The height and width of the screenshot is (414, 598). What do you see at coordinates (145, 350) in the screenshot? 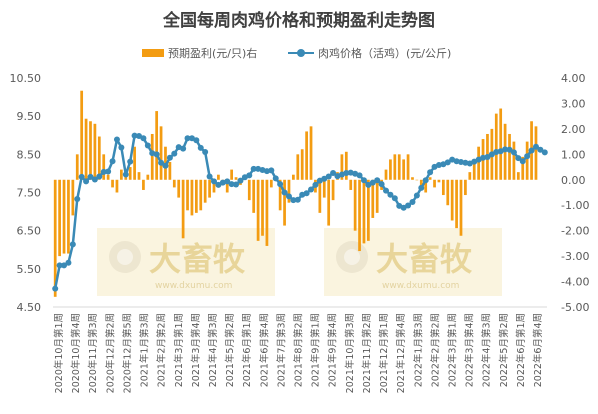
I see `x-axis-tick-label: 2021年1月第3周` at bounding box center [145, 350].